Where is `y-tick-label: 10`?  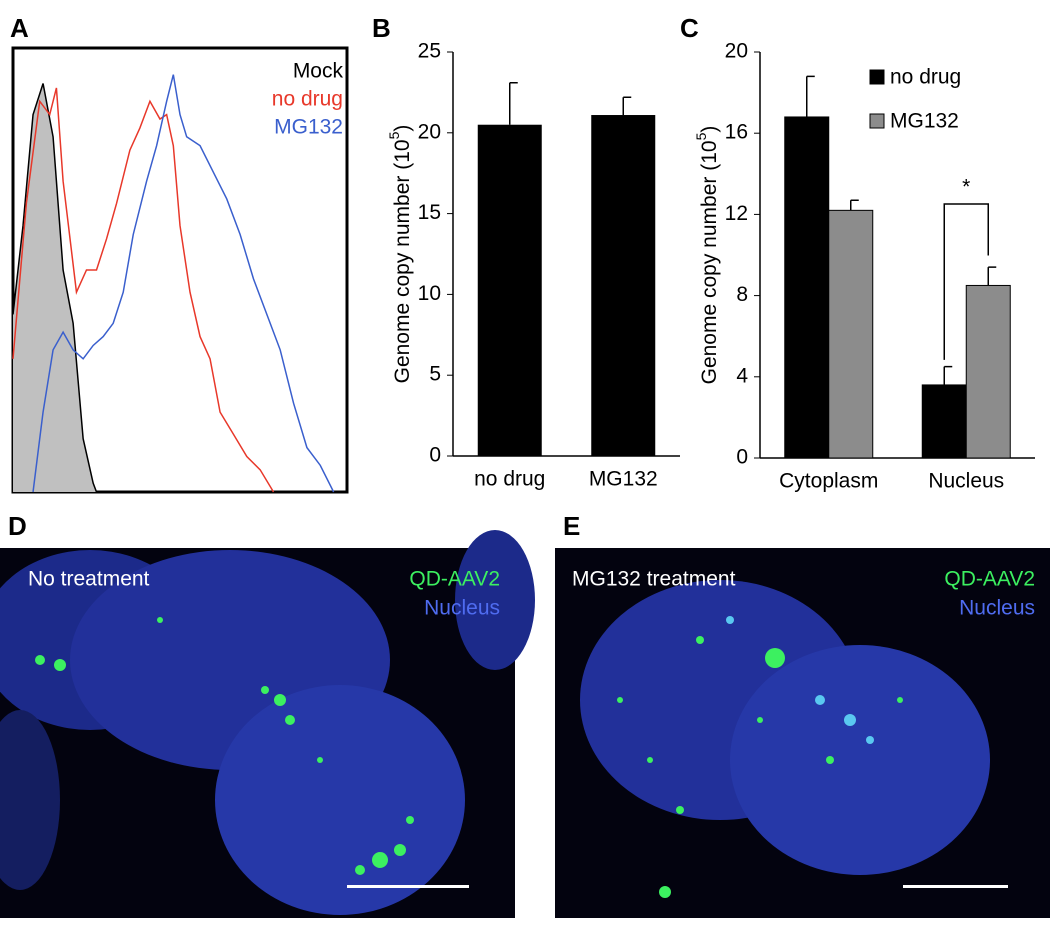 y-tick-label: 10 is located at coordinates (429, 293).